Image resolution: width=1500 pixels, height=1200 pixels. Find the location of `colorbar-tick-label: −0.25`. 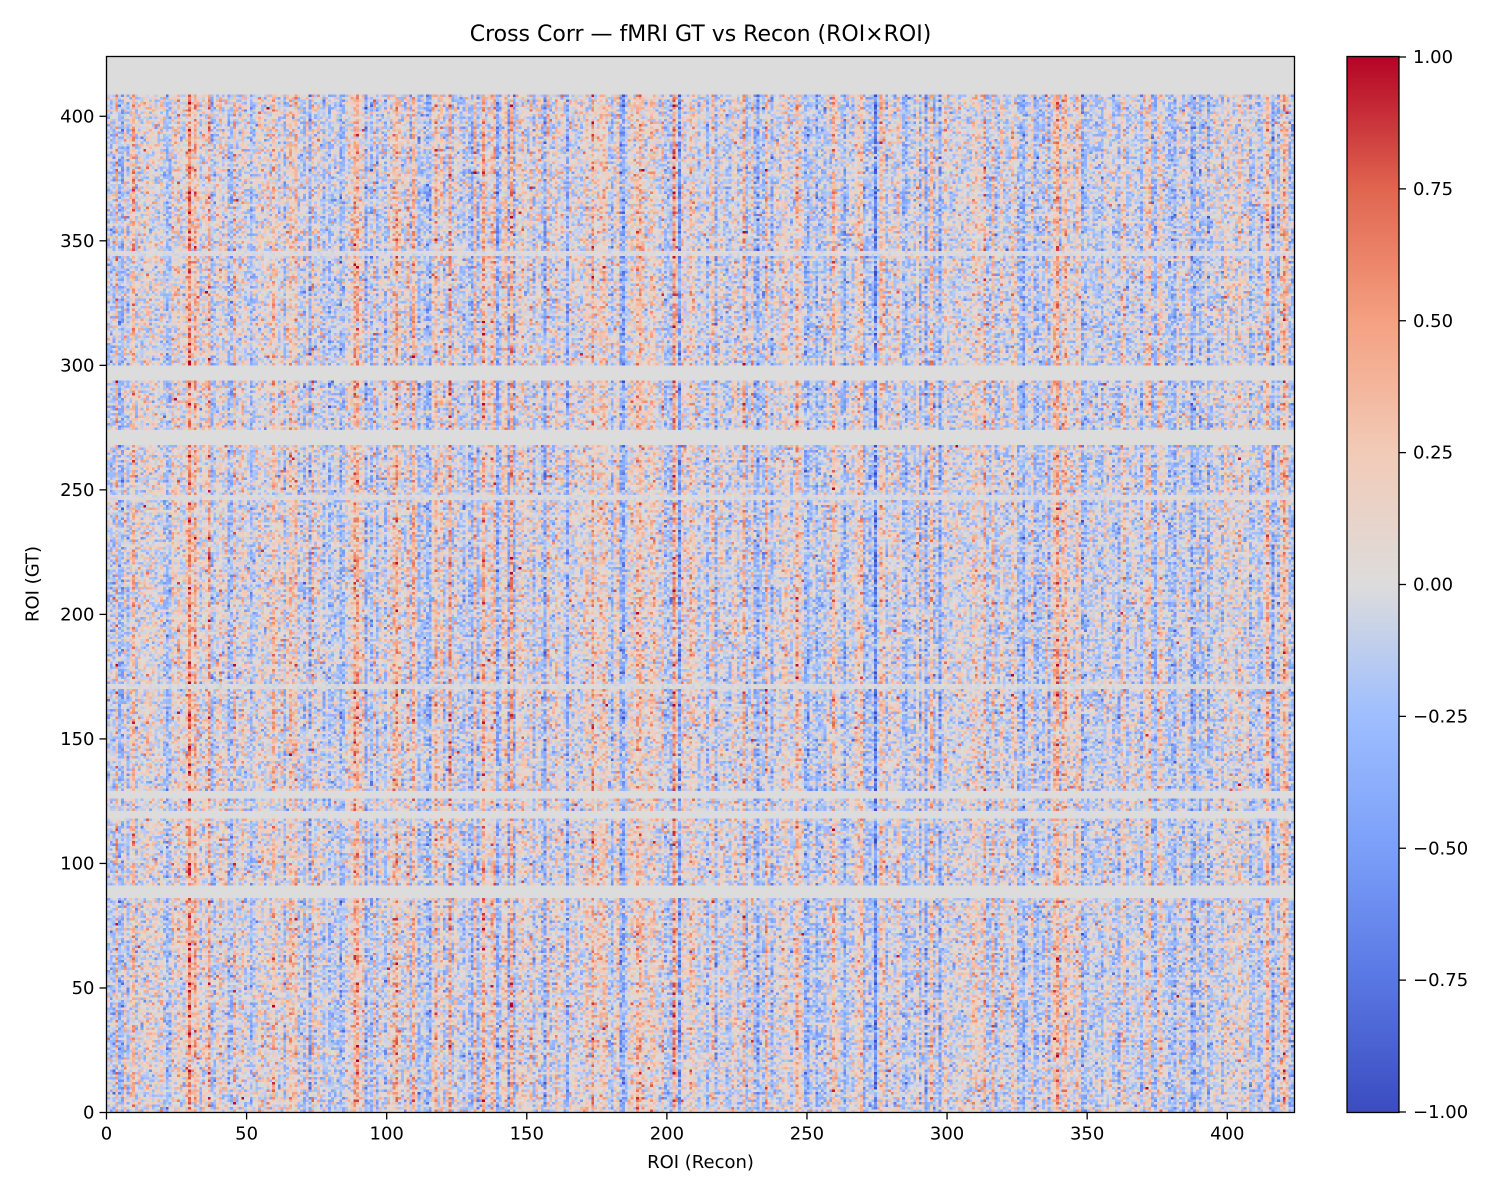

colorbar-tick-label: −0.25 is located at coordinates (1440, 716).